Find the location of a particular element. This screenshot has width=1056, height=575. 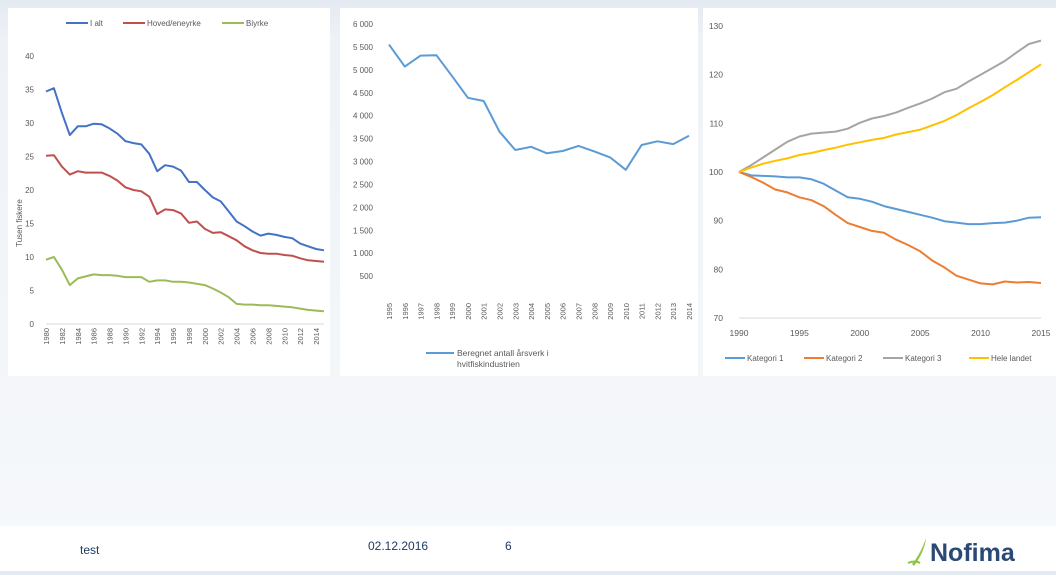

x-tick-label: 1984 is located at coordinates (78, 336).